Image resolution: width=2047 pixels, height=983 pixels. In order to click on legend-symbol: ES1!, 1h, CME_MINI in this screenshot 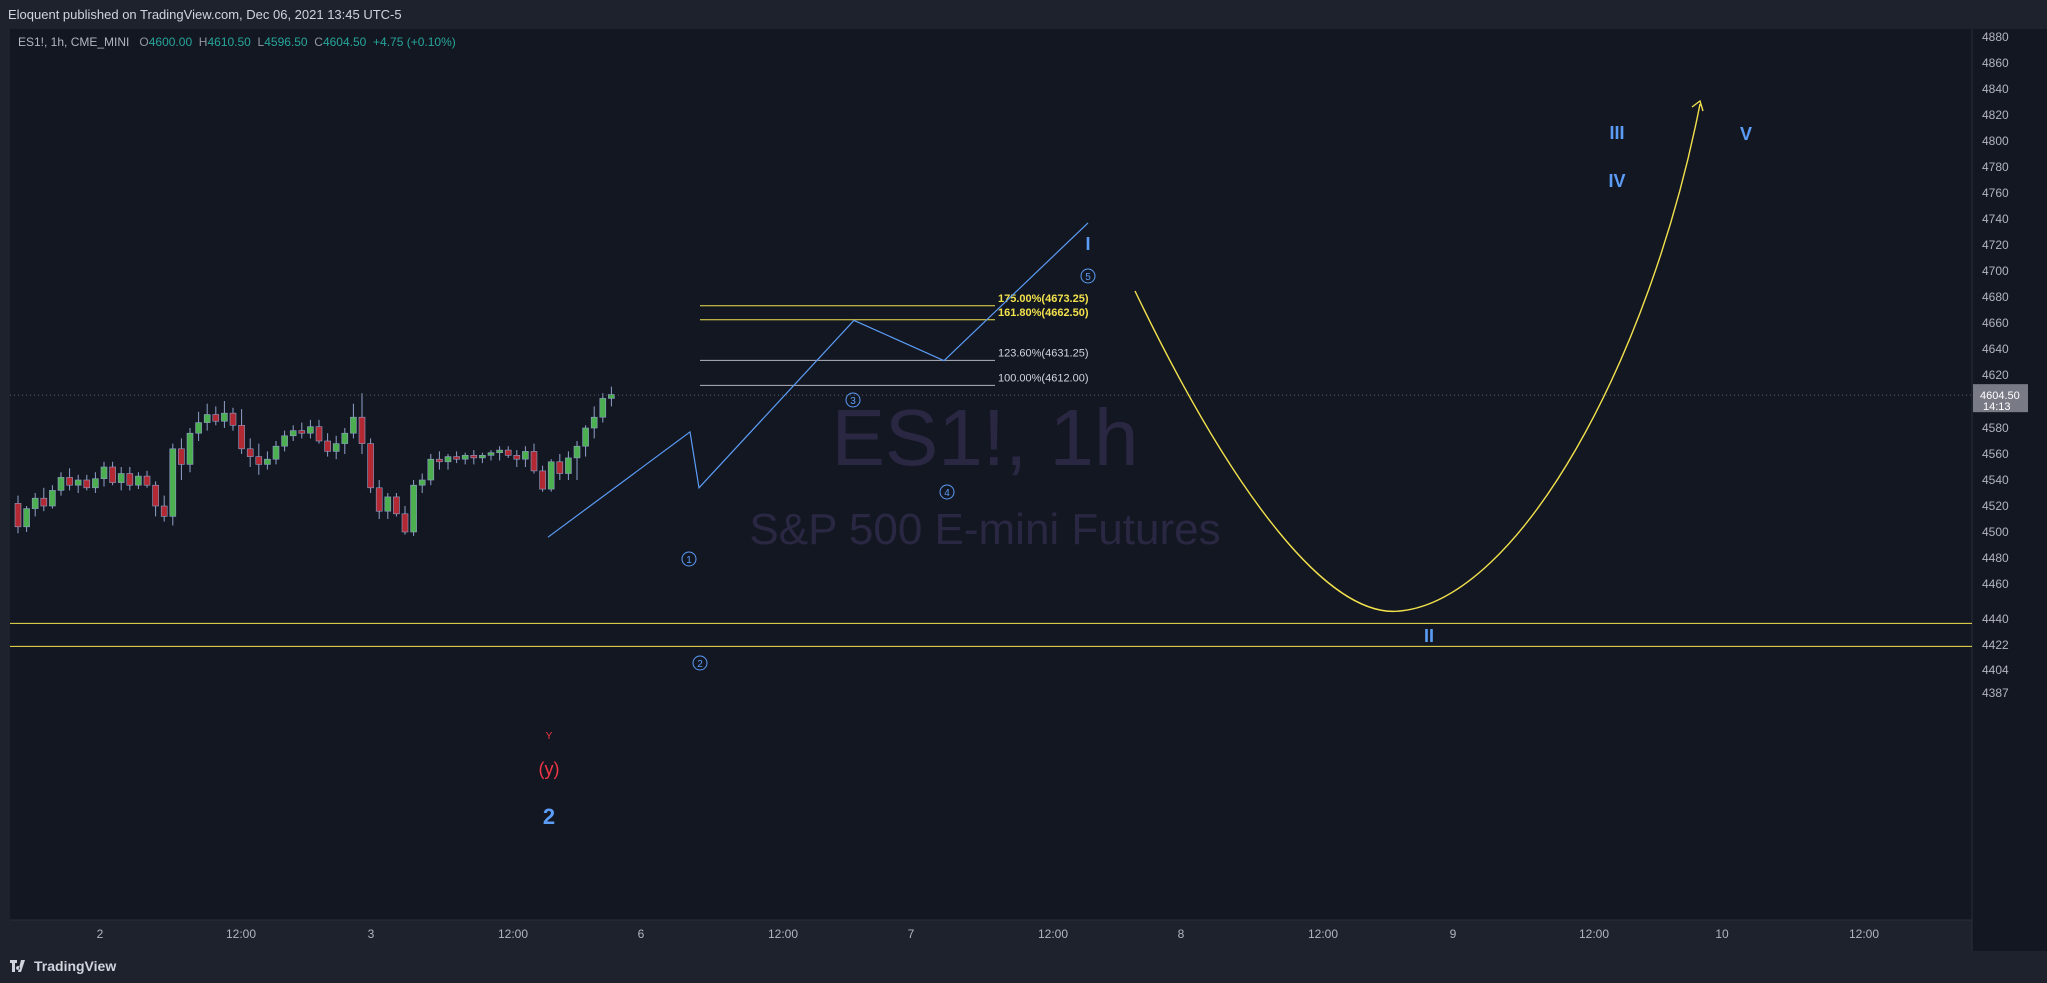, I will do `click(74, 42)`.